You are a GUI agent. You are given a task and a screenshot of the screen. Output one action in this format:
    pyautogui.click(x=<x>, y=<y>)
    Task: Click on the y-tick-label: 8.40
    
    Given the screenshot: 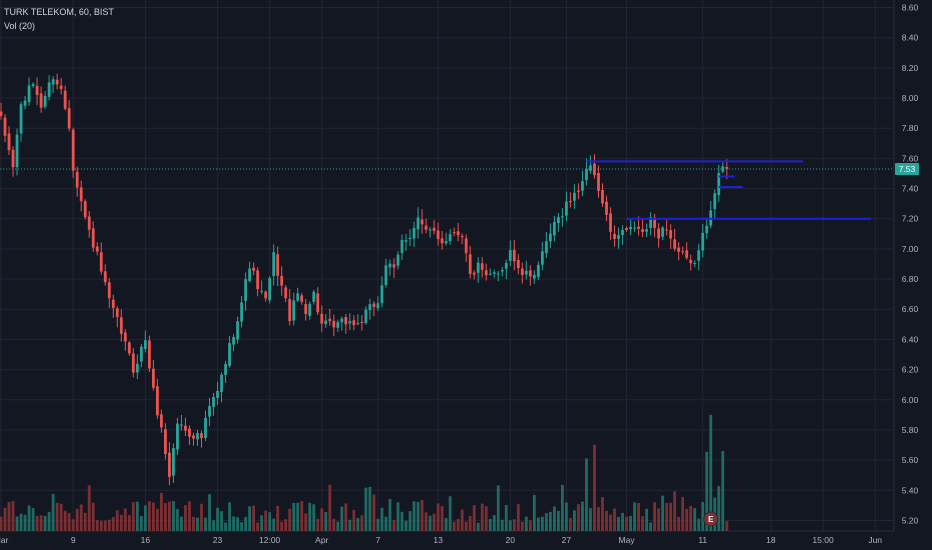 What is the action you would take?
    pyautogui.click(x=910, y=38)
    